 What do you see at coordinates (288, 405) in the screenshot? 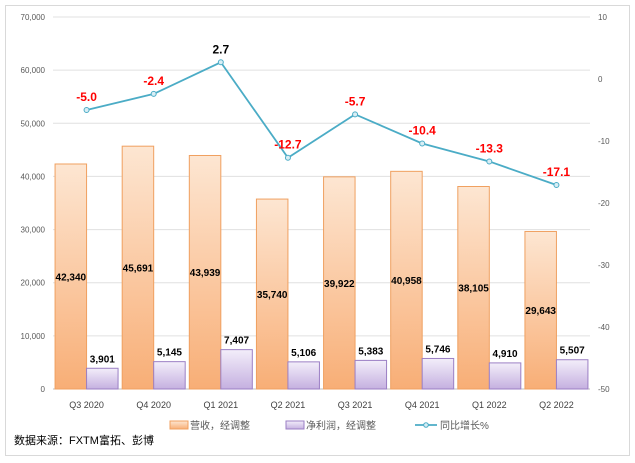
I see `x-tick-label: Q2 2021` at bounding box center [288, 405].